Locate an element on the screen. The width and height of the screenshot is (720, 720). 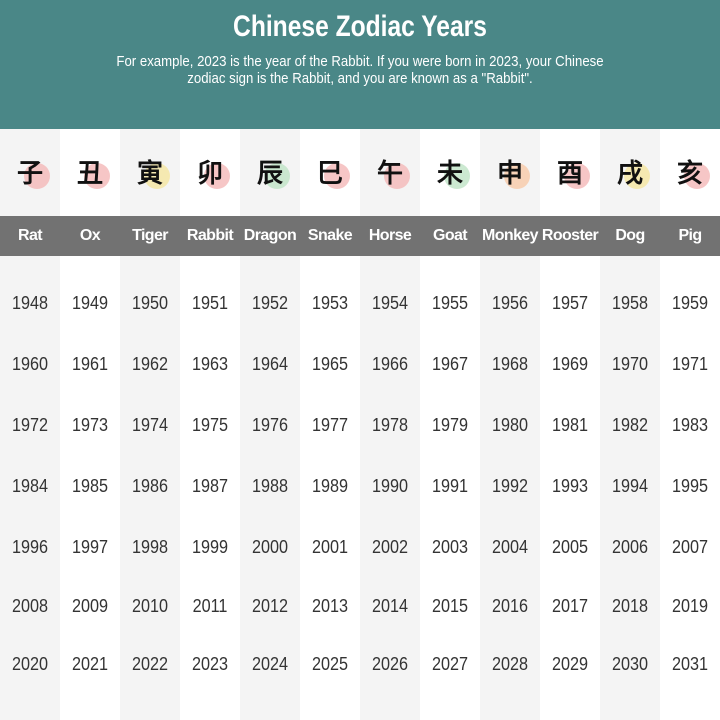
year-cell: 1987 is located at coordinates (210, 486).